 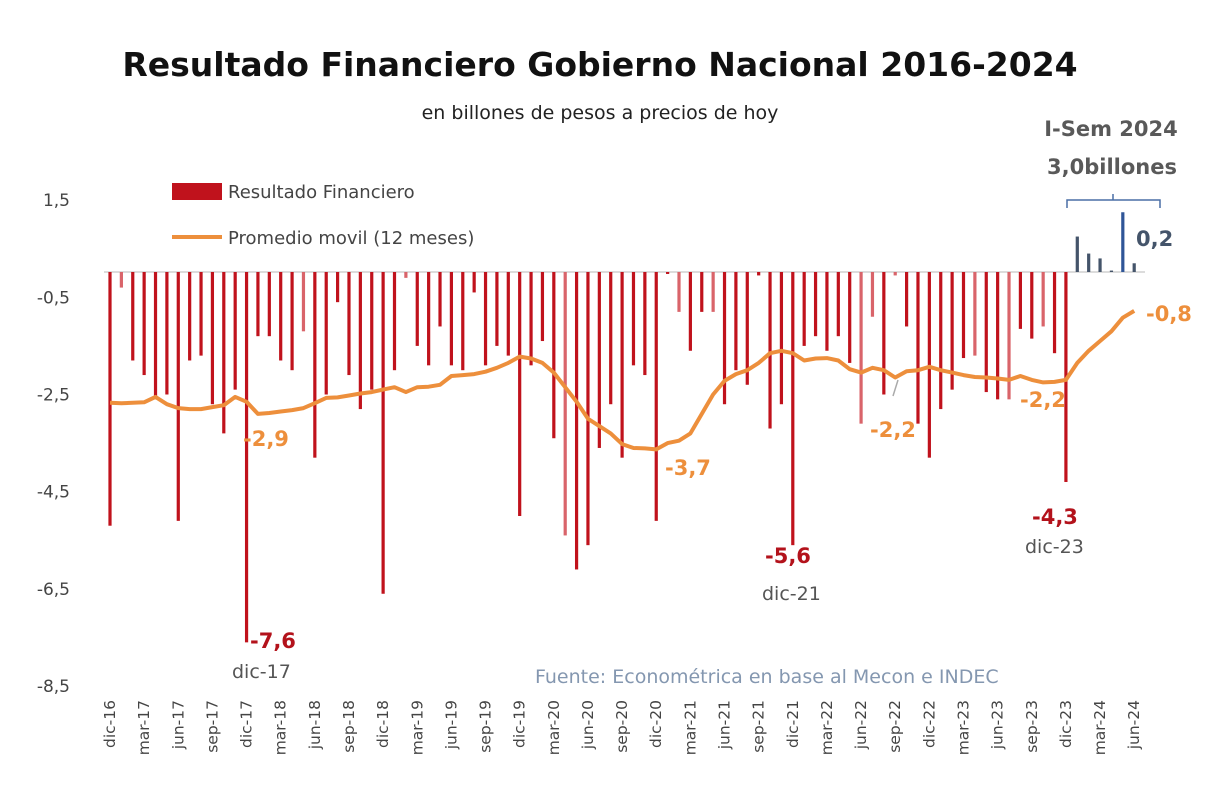 What do you see at coordinates (53, 444) in the screenshot?
I see `y-axis: 1,5 -0,5 -2,5 -4,5 -6,5 -8,5` at bounding box center [53, 444].